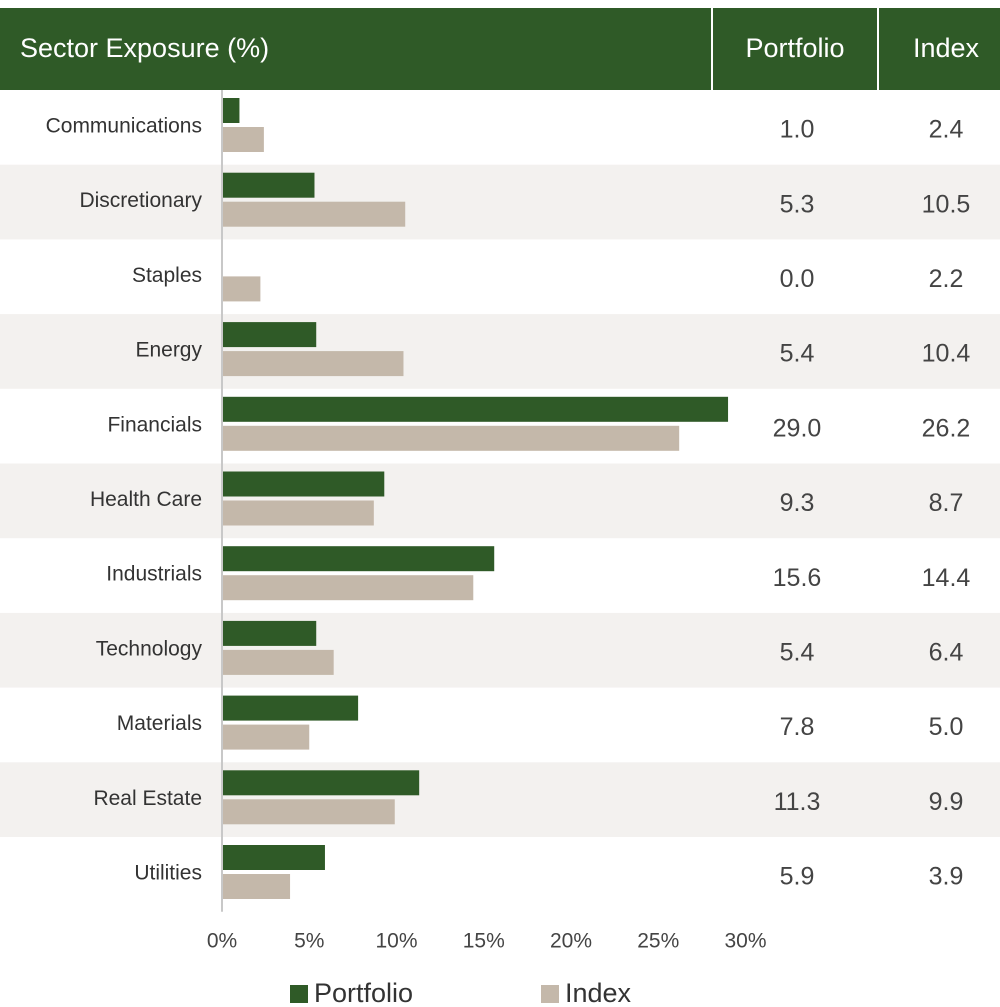 The height and width of the screenshot is (1007, 1000). Describe the element at coordinates (946, 354) in the screenshot. I see `value-label: 10.4` at that location.